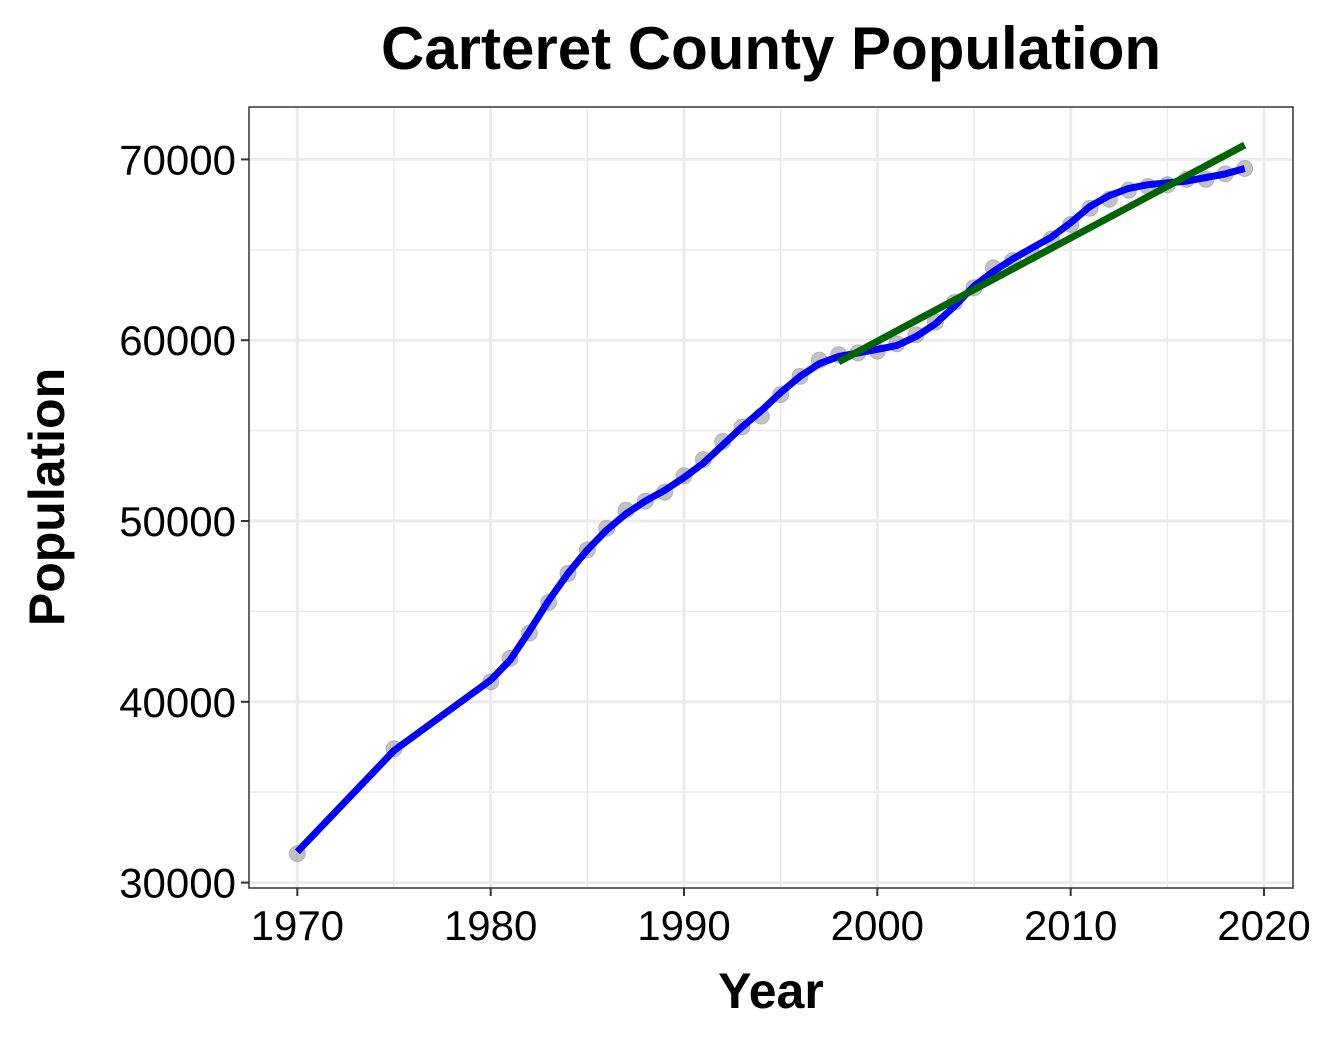  What do you see at coordinates (177, 883) in the screenshot?
I see `y-tick-label: 30000` at bounding box center [177, 883].